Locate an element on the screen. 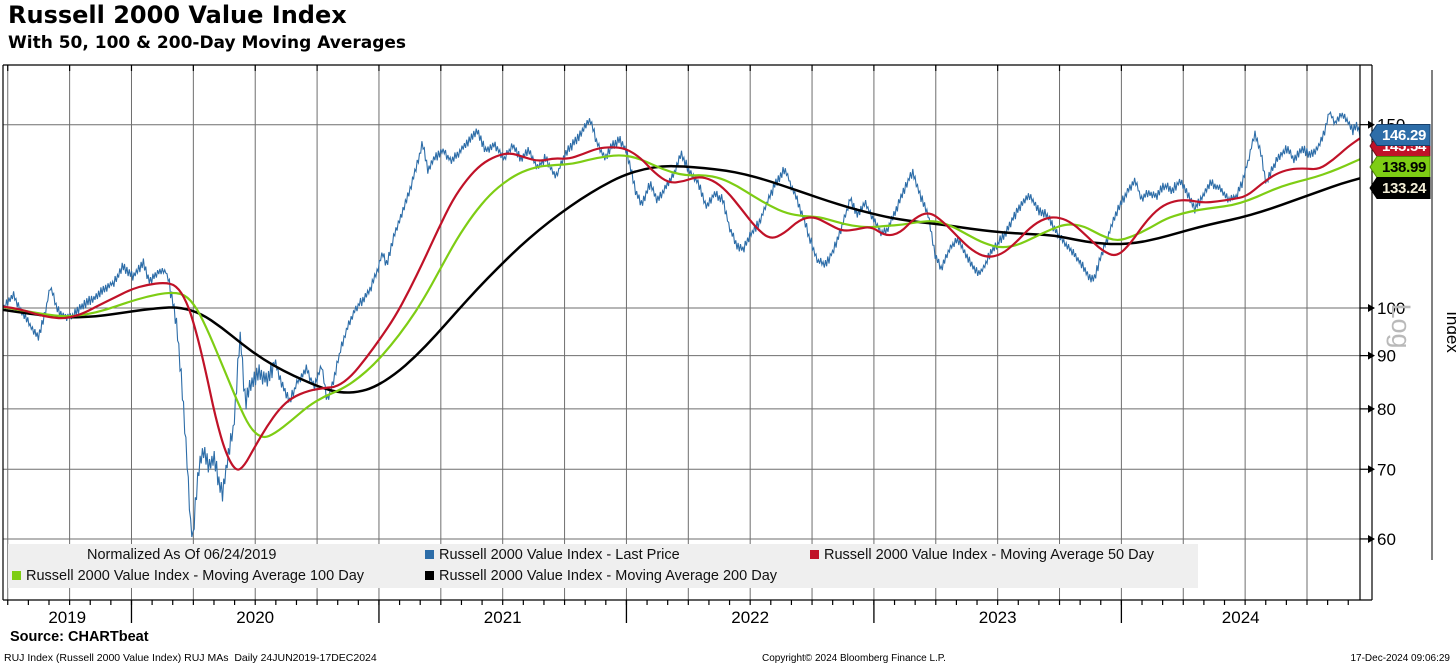 The width and height of the screenshot is (1456, 666). index-axis-label: Index is located at coordinates (1449, 332).